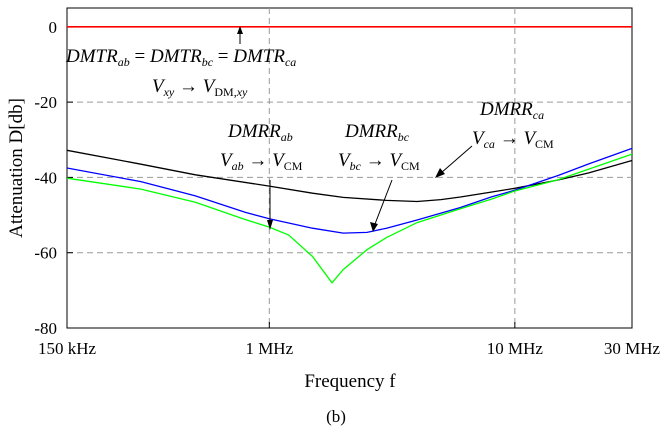 The height and width of the screenshot is (432, 672). Describe the element at coordinates (45, 102) in the screenshot. I see `y-tick-label: -20` at that location.